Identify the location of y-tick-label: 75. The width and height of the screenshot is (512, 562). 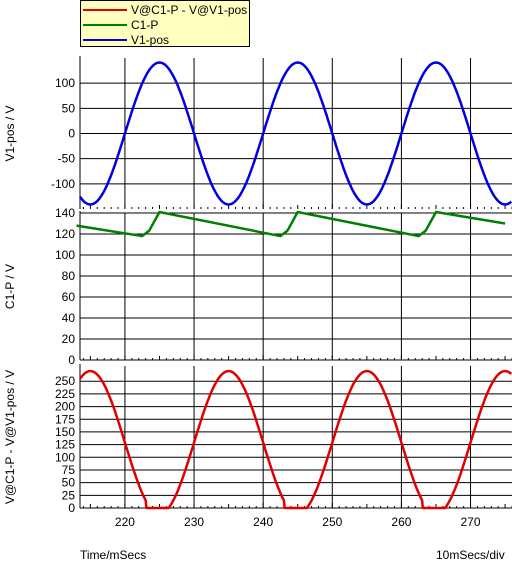
(69, 470).